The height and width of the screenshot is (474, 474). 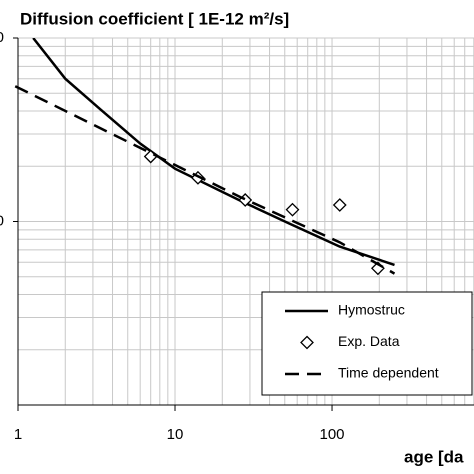 What do you see at coordinates (434, 456) in the screenshot?
I see `x-axis-label: age [da` at bounding box center [434, 456].